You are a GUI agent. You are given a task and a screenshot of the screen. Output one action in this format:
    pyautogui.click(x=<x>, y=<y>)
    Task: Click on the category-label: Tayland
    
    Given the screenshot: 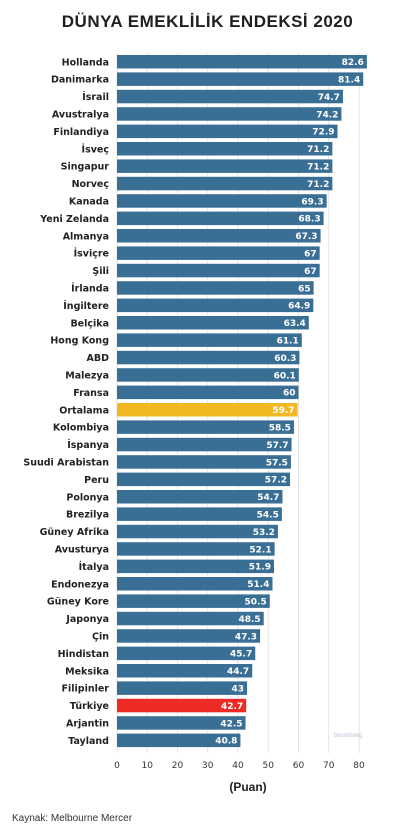 What is the action you would take?
    pyautogui.click(x=88, y=741)
    